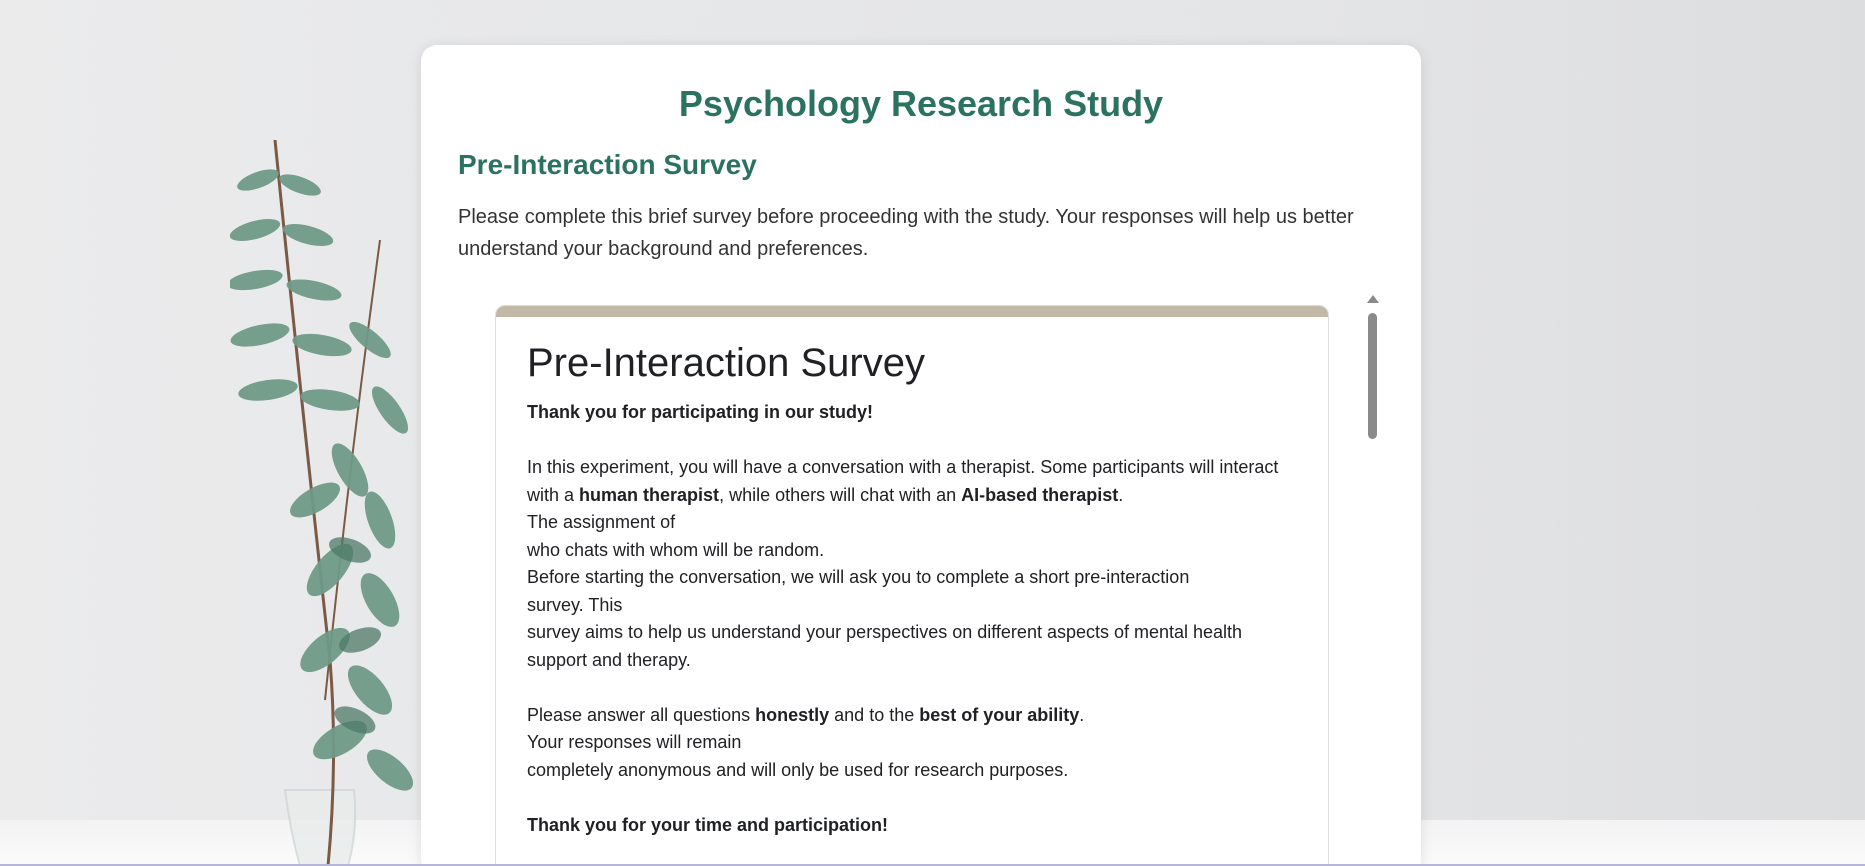 The image size is (1865, 866). I want to click on anonymity-text-1: Your responses will remain, so click(634, 742).